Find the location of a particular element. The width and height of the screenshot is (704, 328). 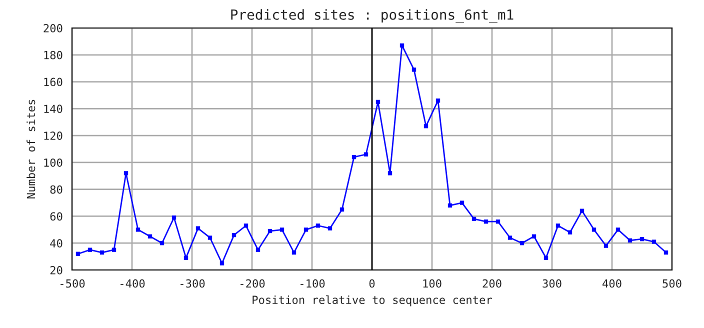

x-tick-label: -100 is located at coordinates (312, 283).